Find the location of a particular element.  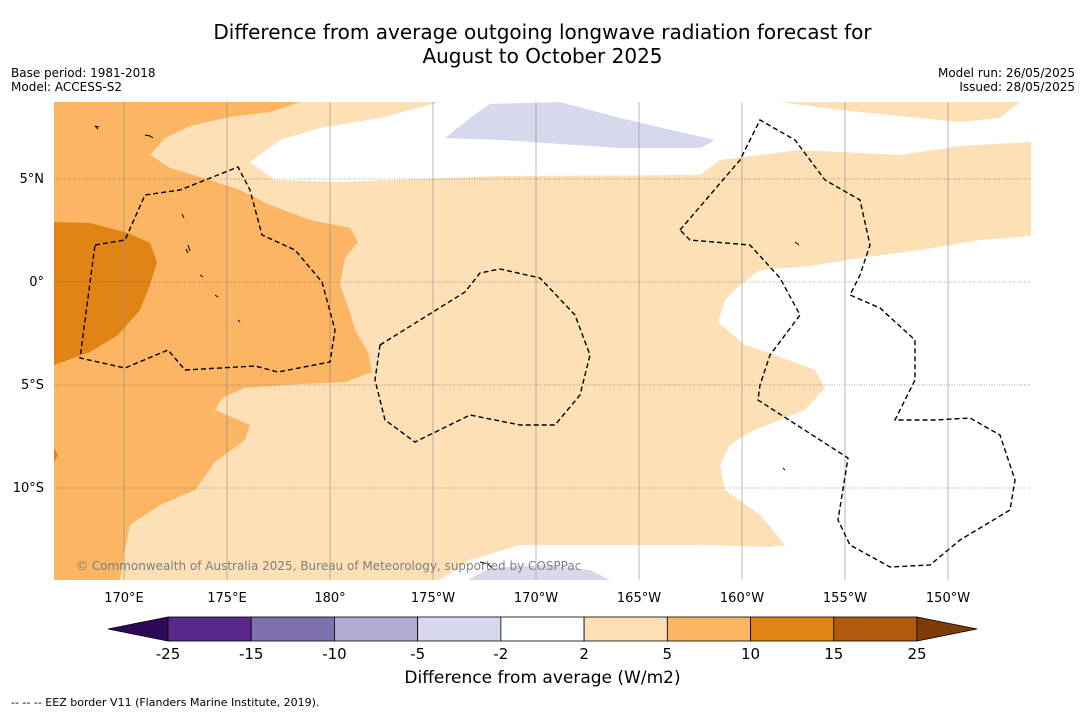

colorbar: -25 -15 -10 -5 -2 2 5 10 15 25 is located at coordinates (542, 639).